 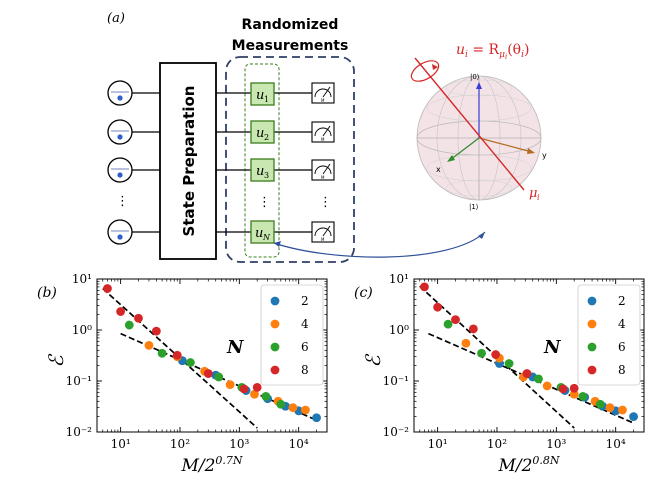 I want to click on legend-label: 4, so click(x=305, y=324).